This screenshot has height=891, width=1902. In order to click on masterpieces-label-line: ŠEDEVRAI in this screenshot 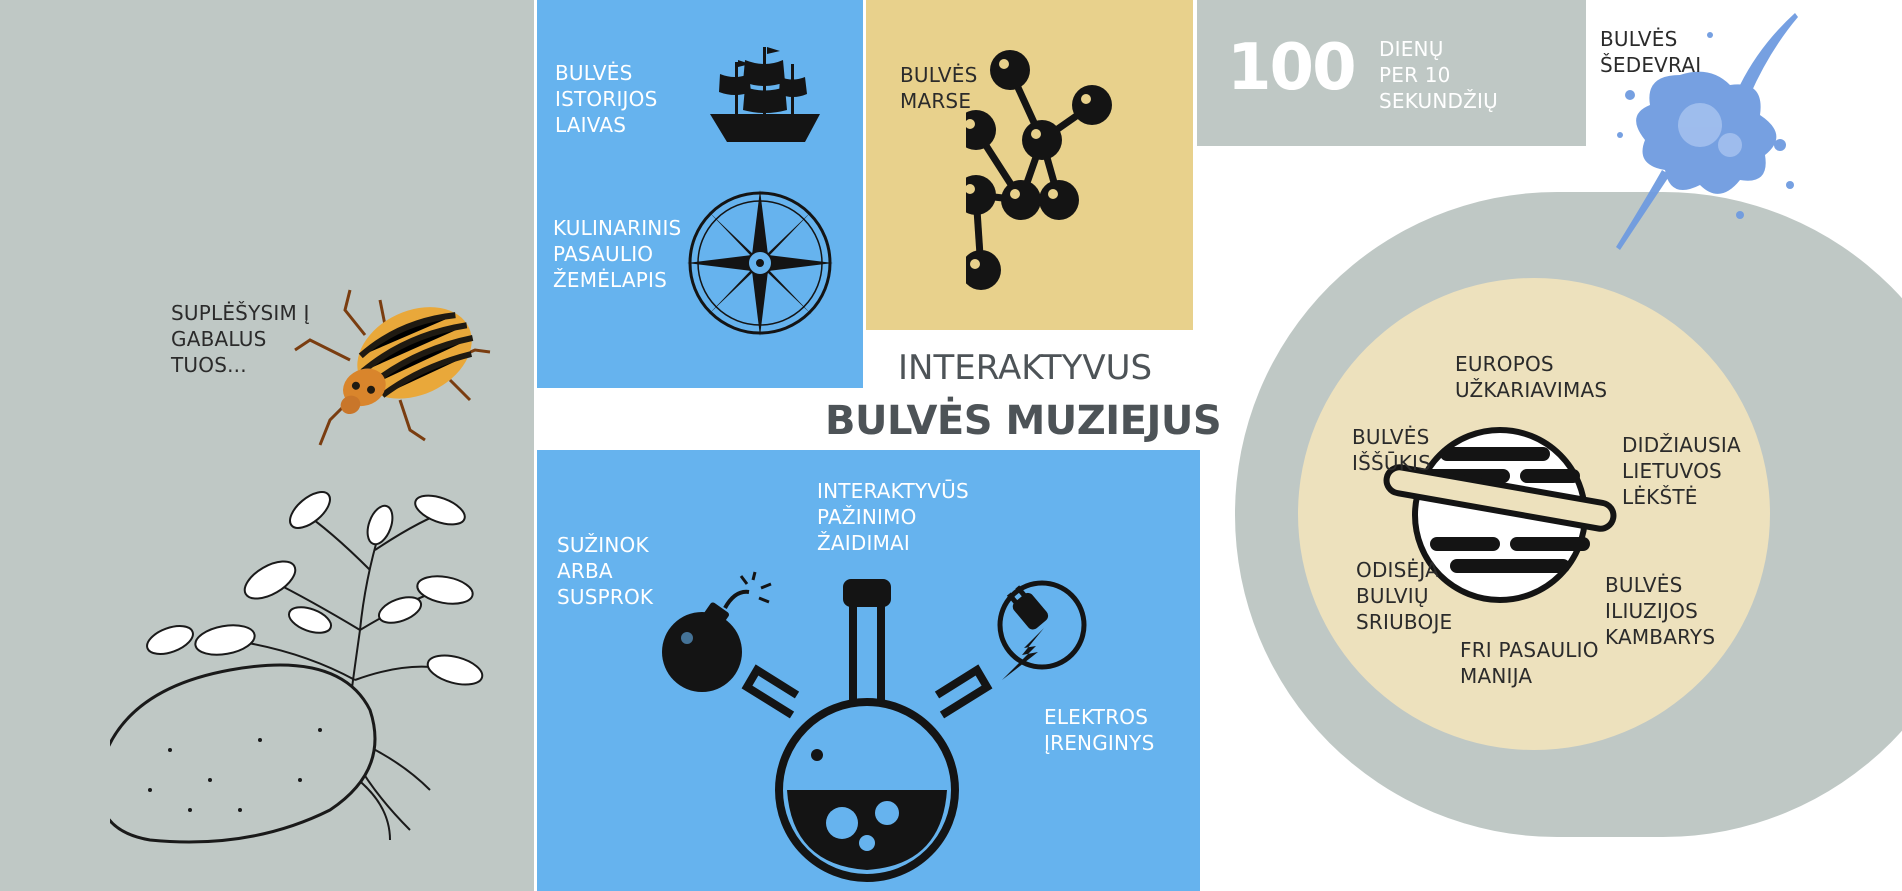, I will do `click(1651, 65)`.